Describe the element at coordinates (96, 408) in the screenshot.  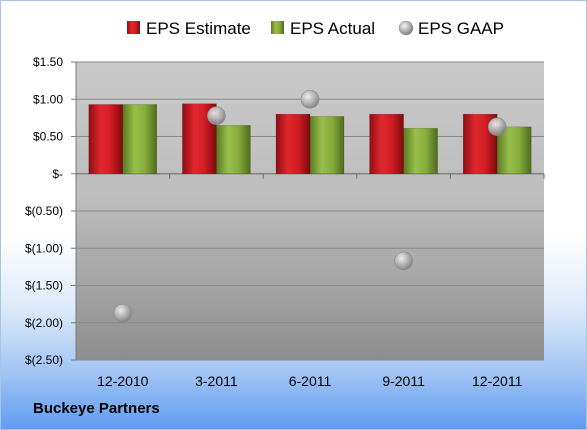
I see `company-name: Buckeye Partners` at that location.